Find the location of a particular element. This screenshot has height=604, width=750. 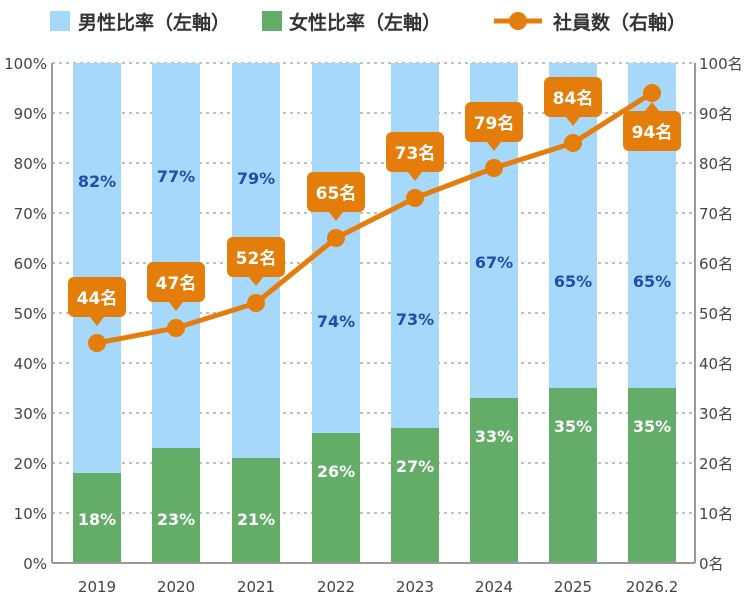

right-tick-label: 30名 is located at coordinates (716, 414).